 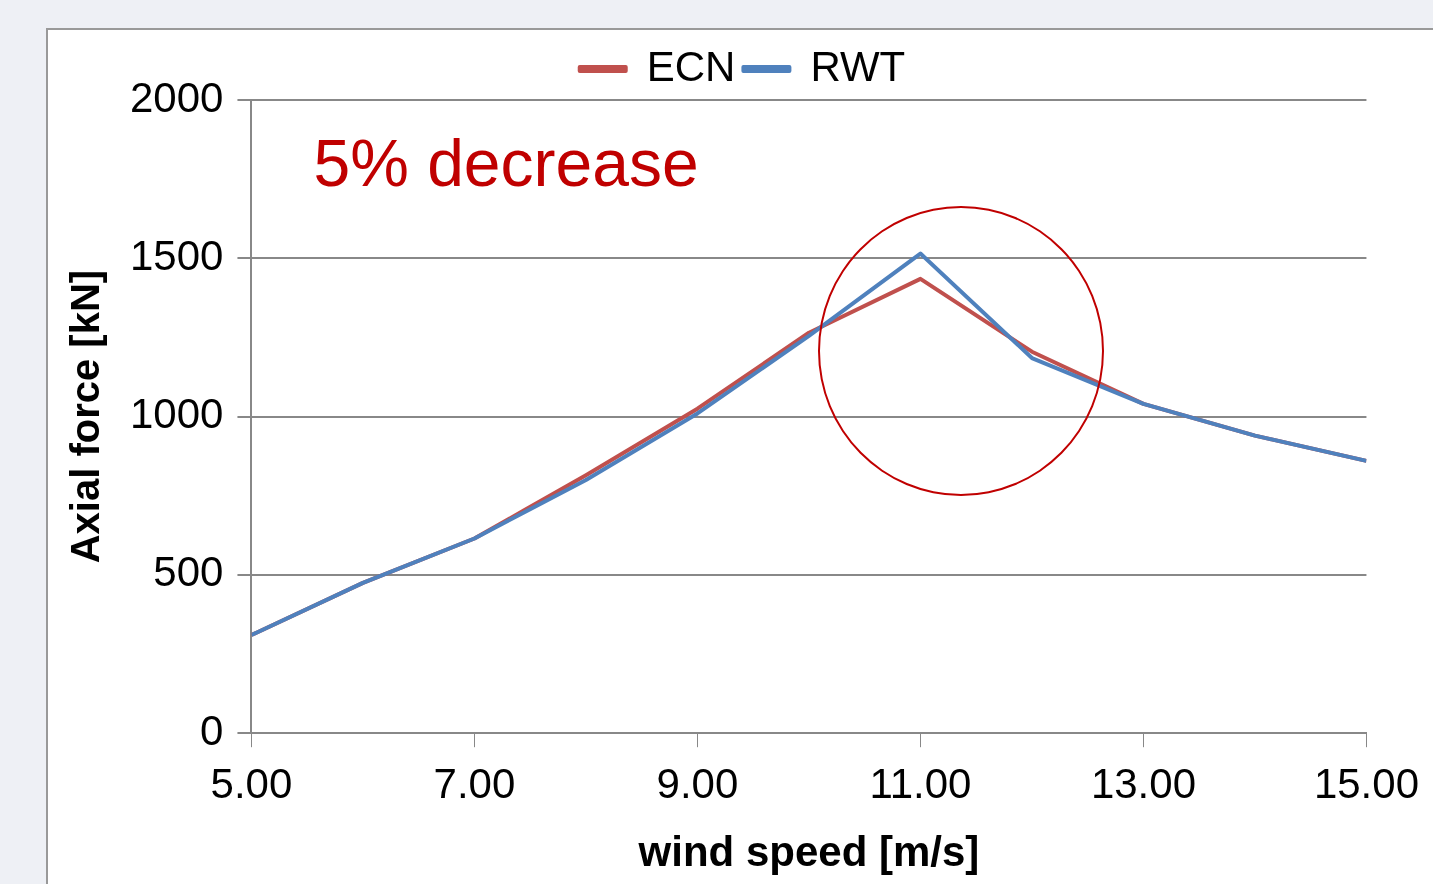 What do you see at coordinates (188, 572) in the screenshot?
I see `y-tick-label: 500` at bounding box center [188, 572].